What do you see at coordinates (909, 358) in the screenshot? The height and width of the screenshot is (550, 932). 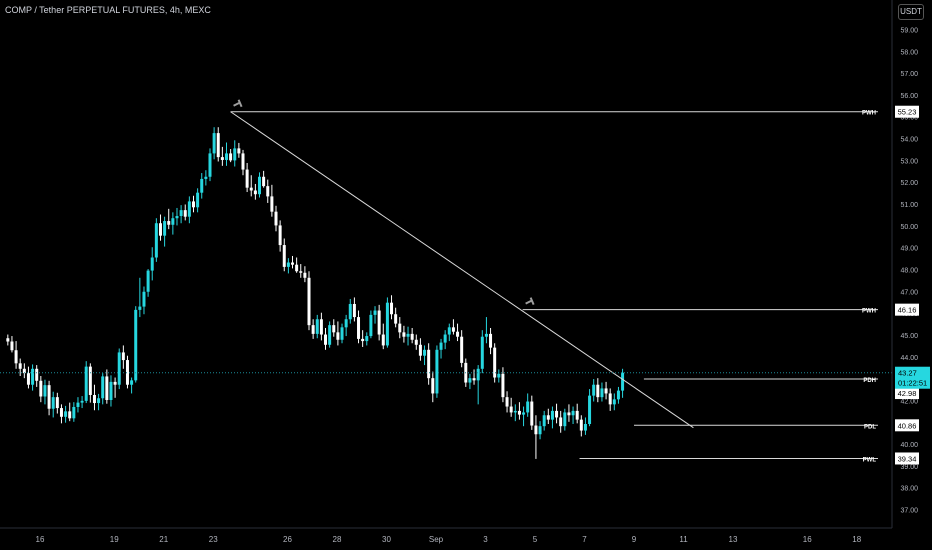 I see `price-tick-label: 44.00` at bounding box center [909, 358].